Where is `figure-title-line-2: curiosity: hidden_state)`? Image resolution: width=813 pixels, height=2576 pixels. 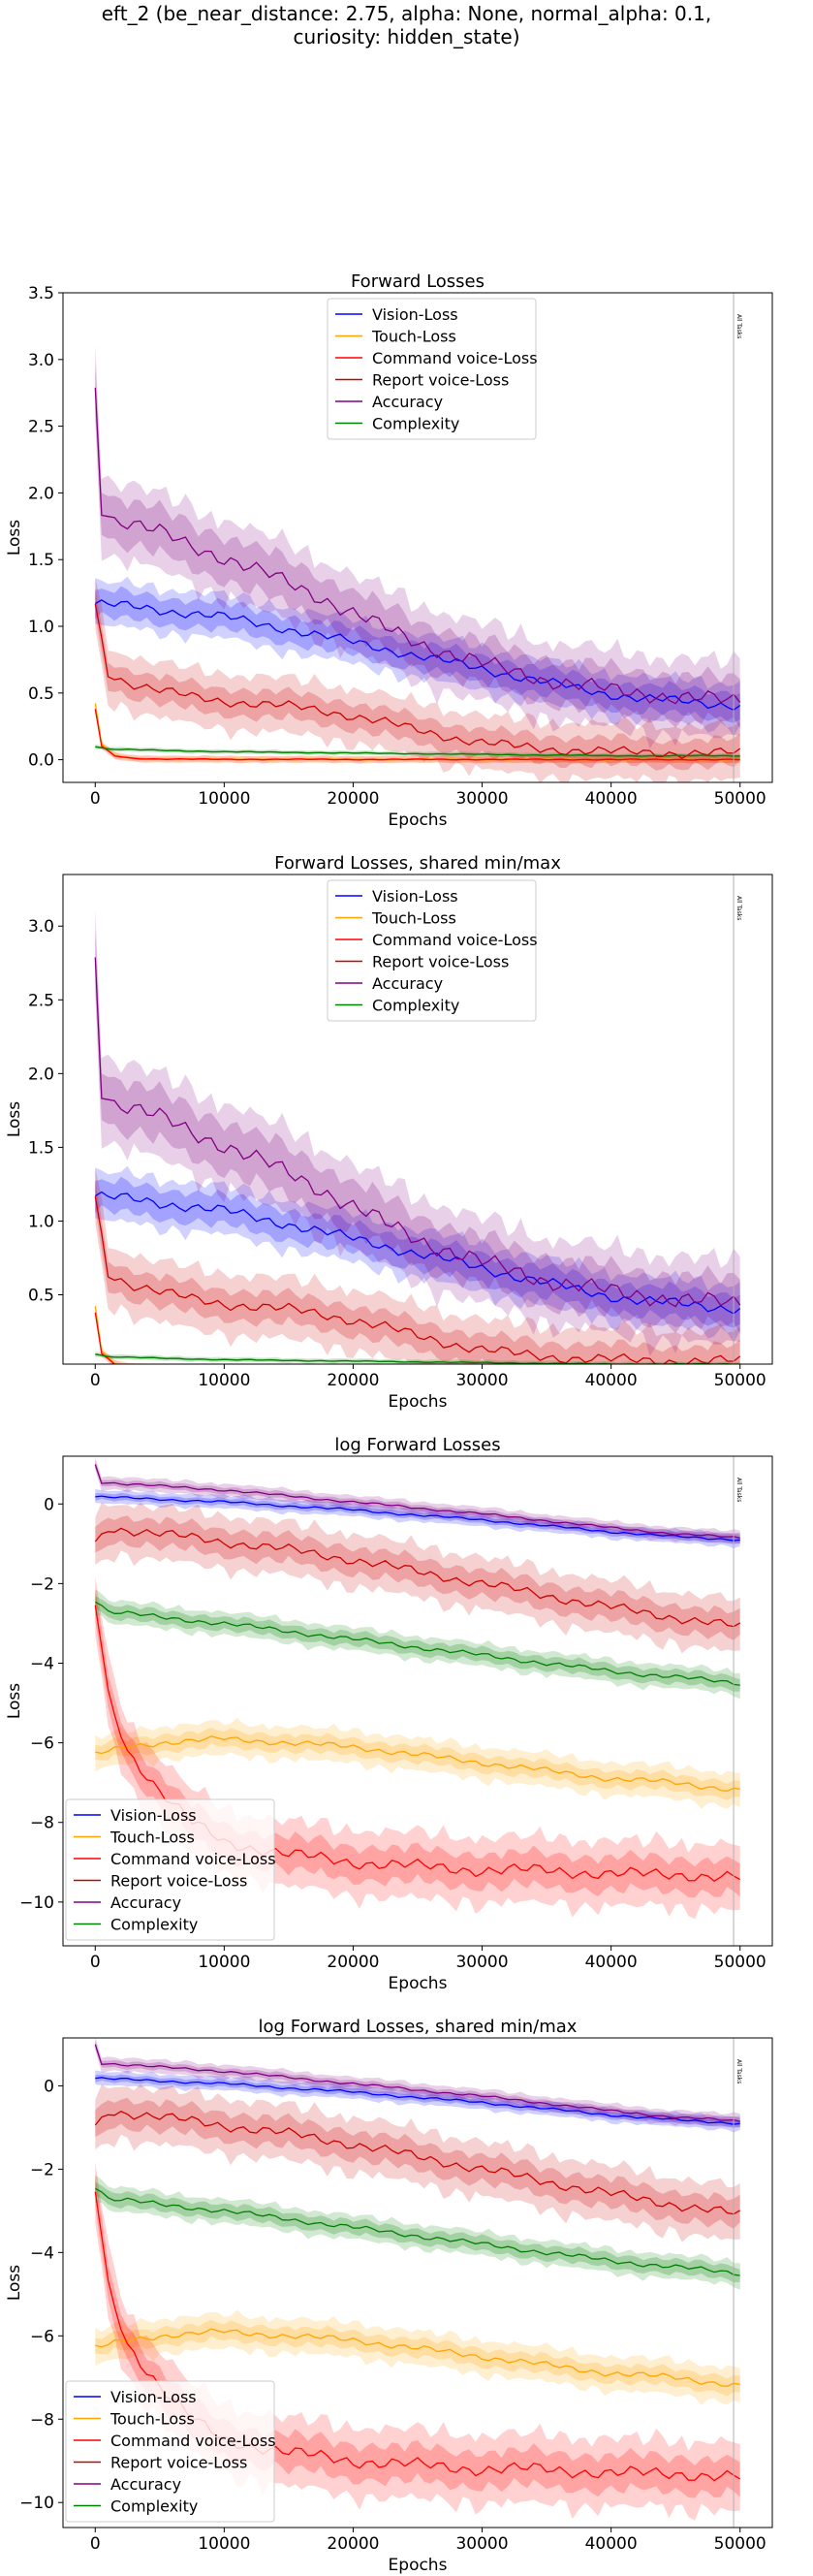
figure-title-line-2: curiosity: hidden_state) is located at coordinates (406, 36).